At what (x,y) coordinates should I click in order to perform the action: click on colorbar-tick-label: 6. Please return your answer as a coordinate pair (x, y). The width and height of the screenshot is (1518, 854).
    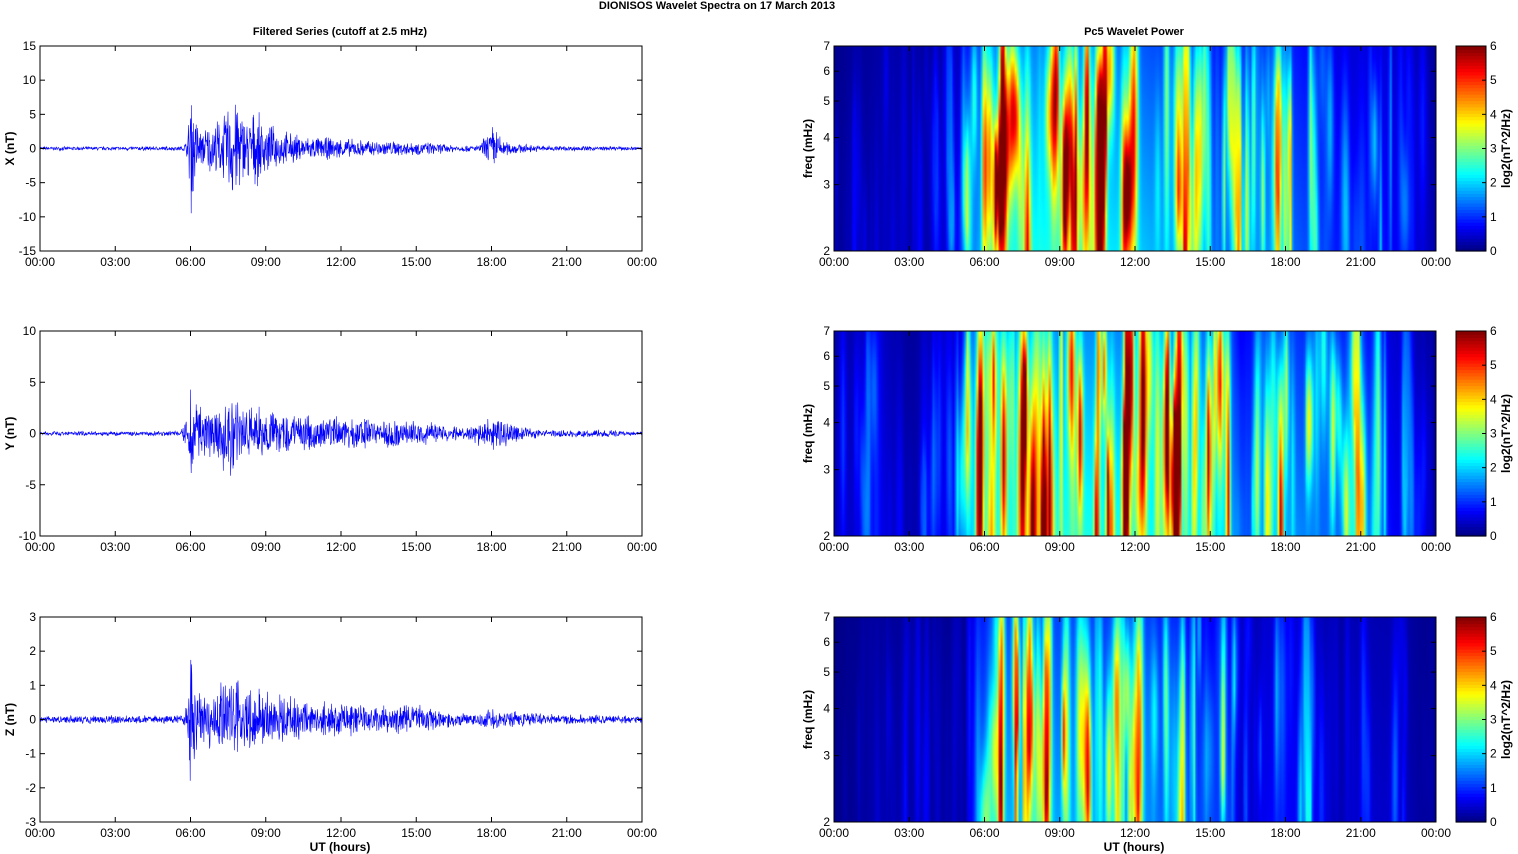
    Looking at the image, I should click on (1493, 617).